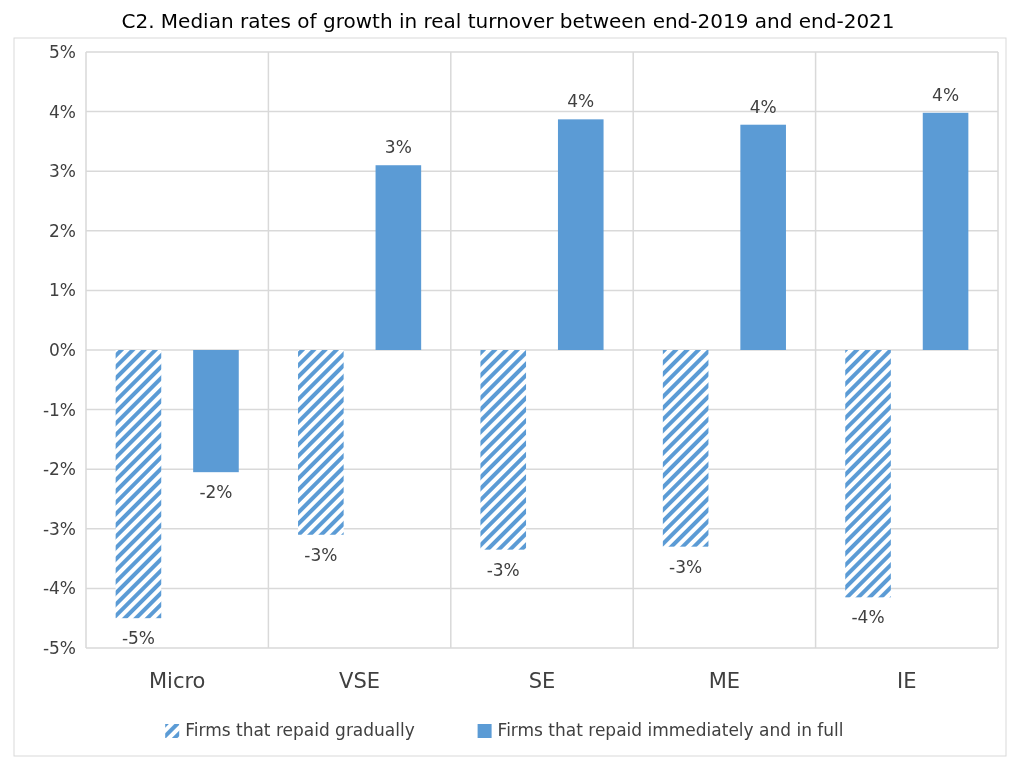  I want to click on y-tick-label: -4%, so click(59, 588).